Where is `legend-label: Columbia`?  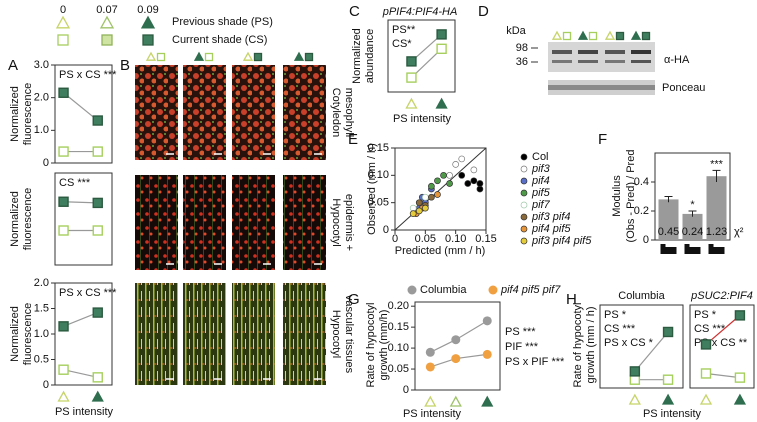 legend-label: Columbia is located at coordinates (443, 290).